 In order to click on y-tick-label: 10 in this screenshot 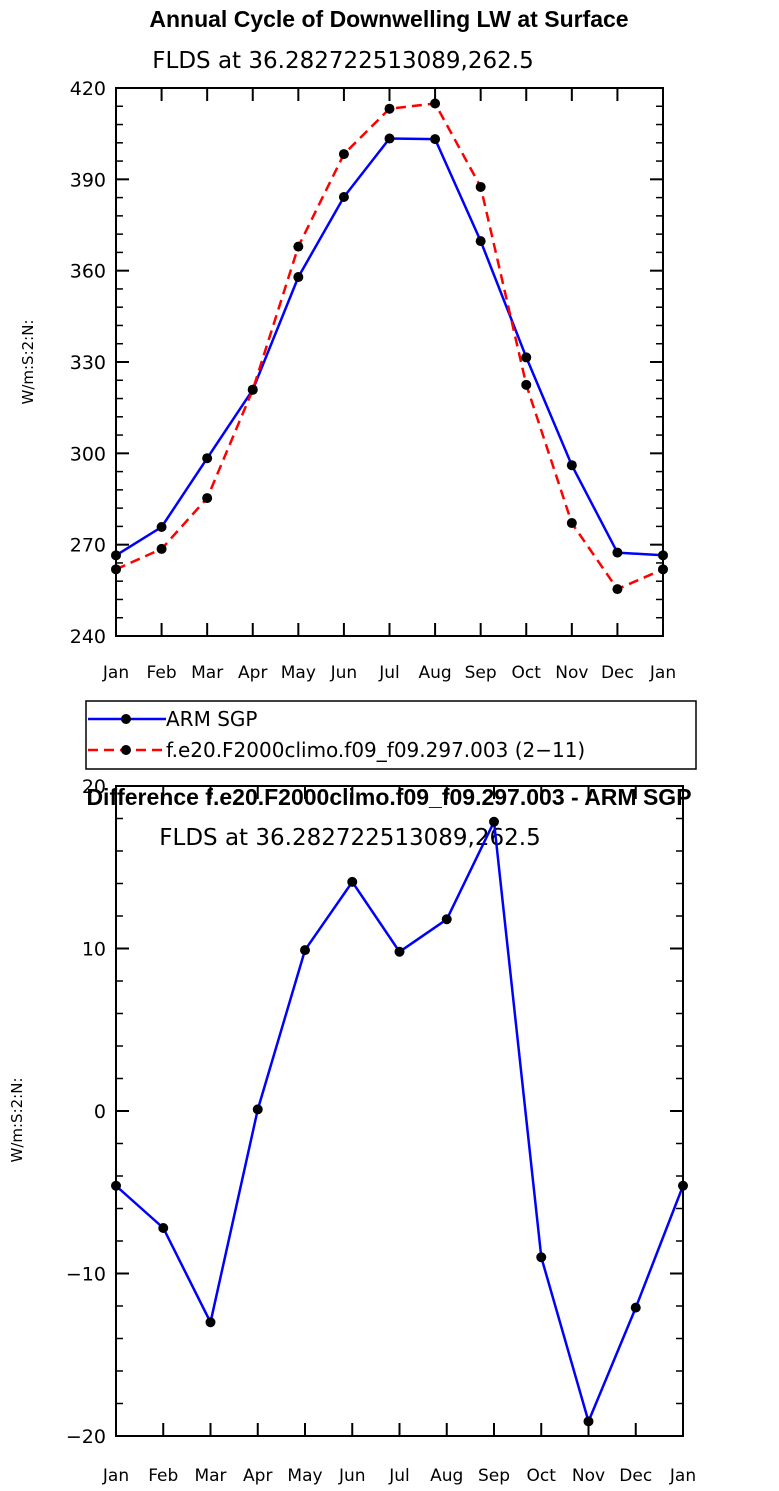, I will do `click(94, 950)`.